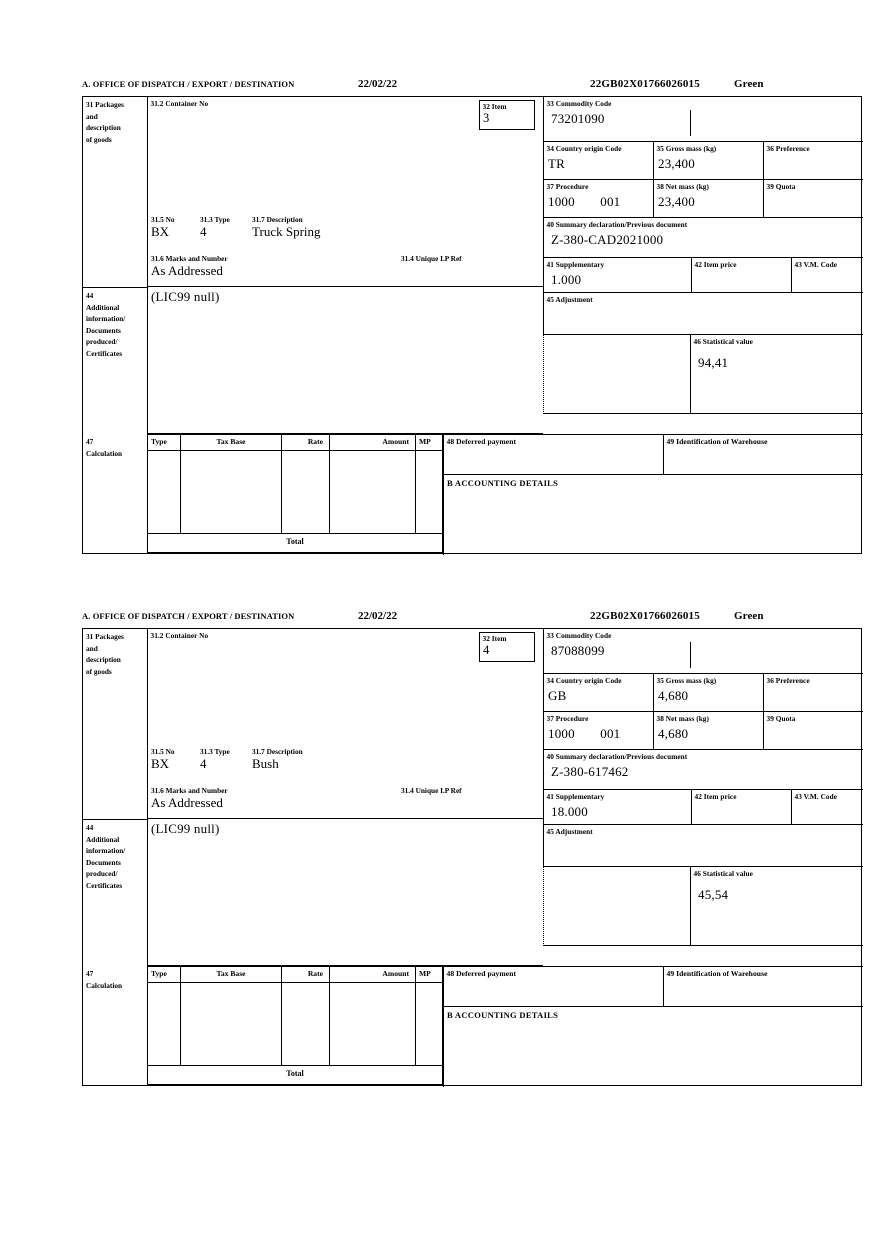 This screenshot has height=1250, width=882. What do you see at coordinates (781, 186) in the screenshot?
I see `box-39-label: 39 Quota` at bounding box center [781, 186].